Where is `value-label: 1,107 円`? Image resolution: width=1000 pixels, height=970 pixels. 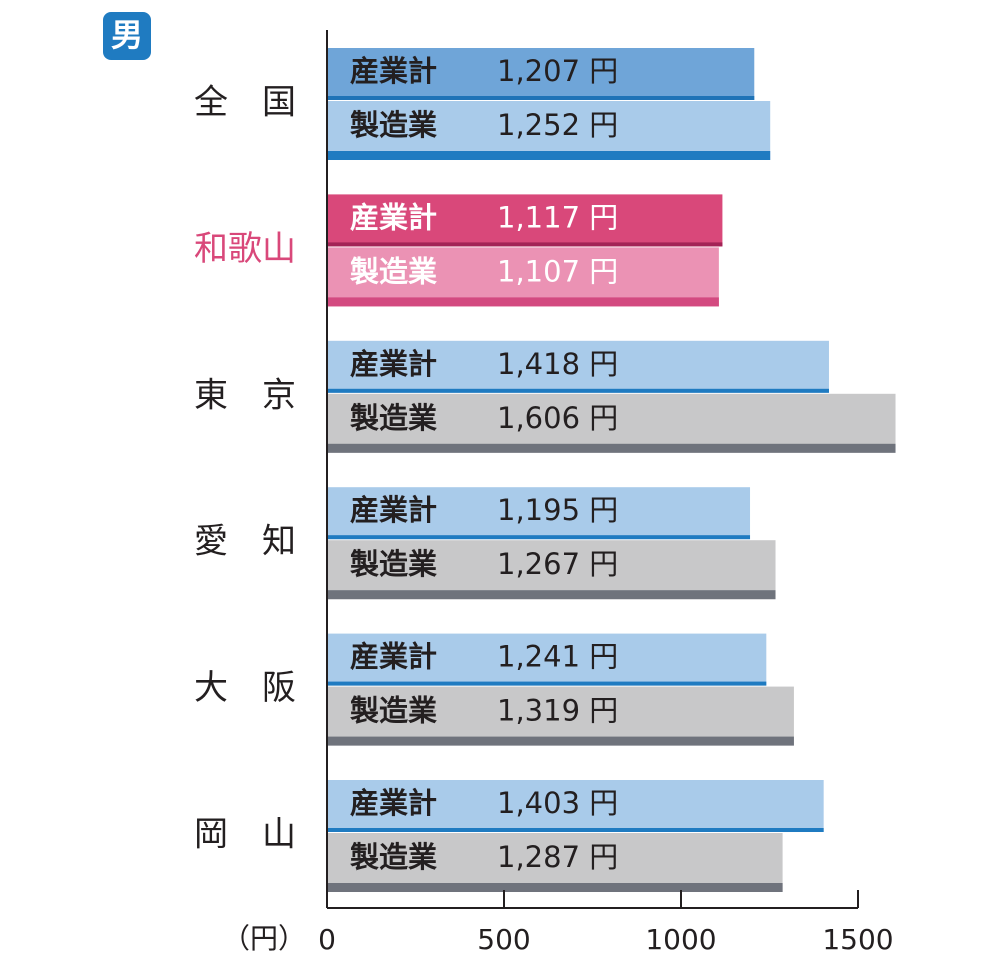
value-label: 1,107 円 is located at coordinates (557, 271).